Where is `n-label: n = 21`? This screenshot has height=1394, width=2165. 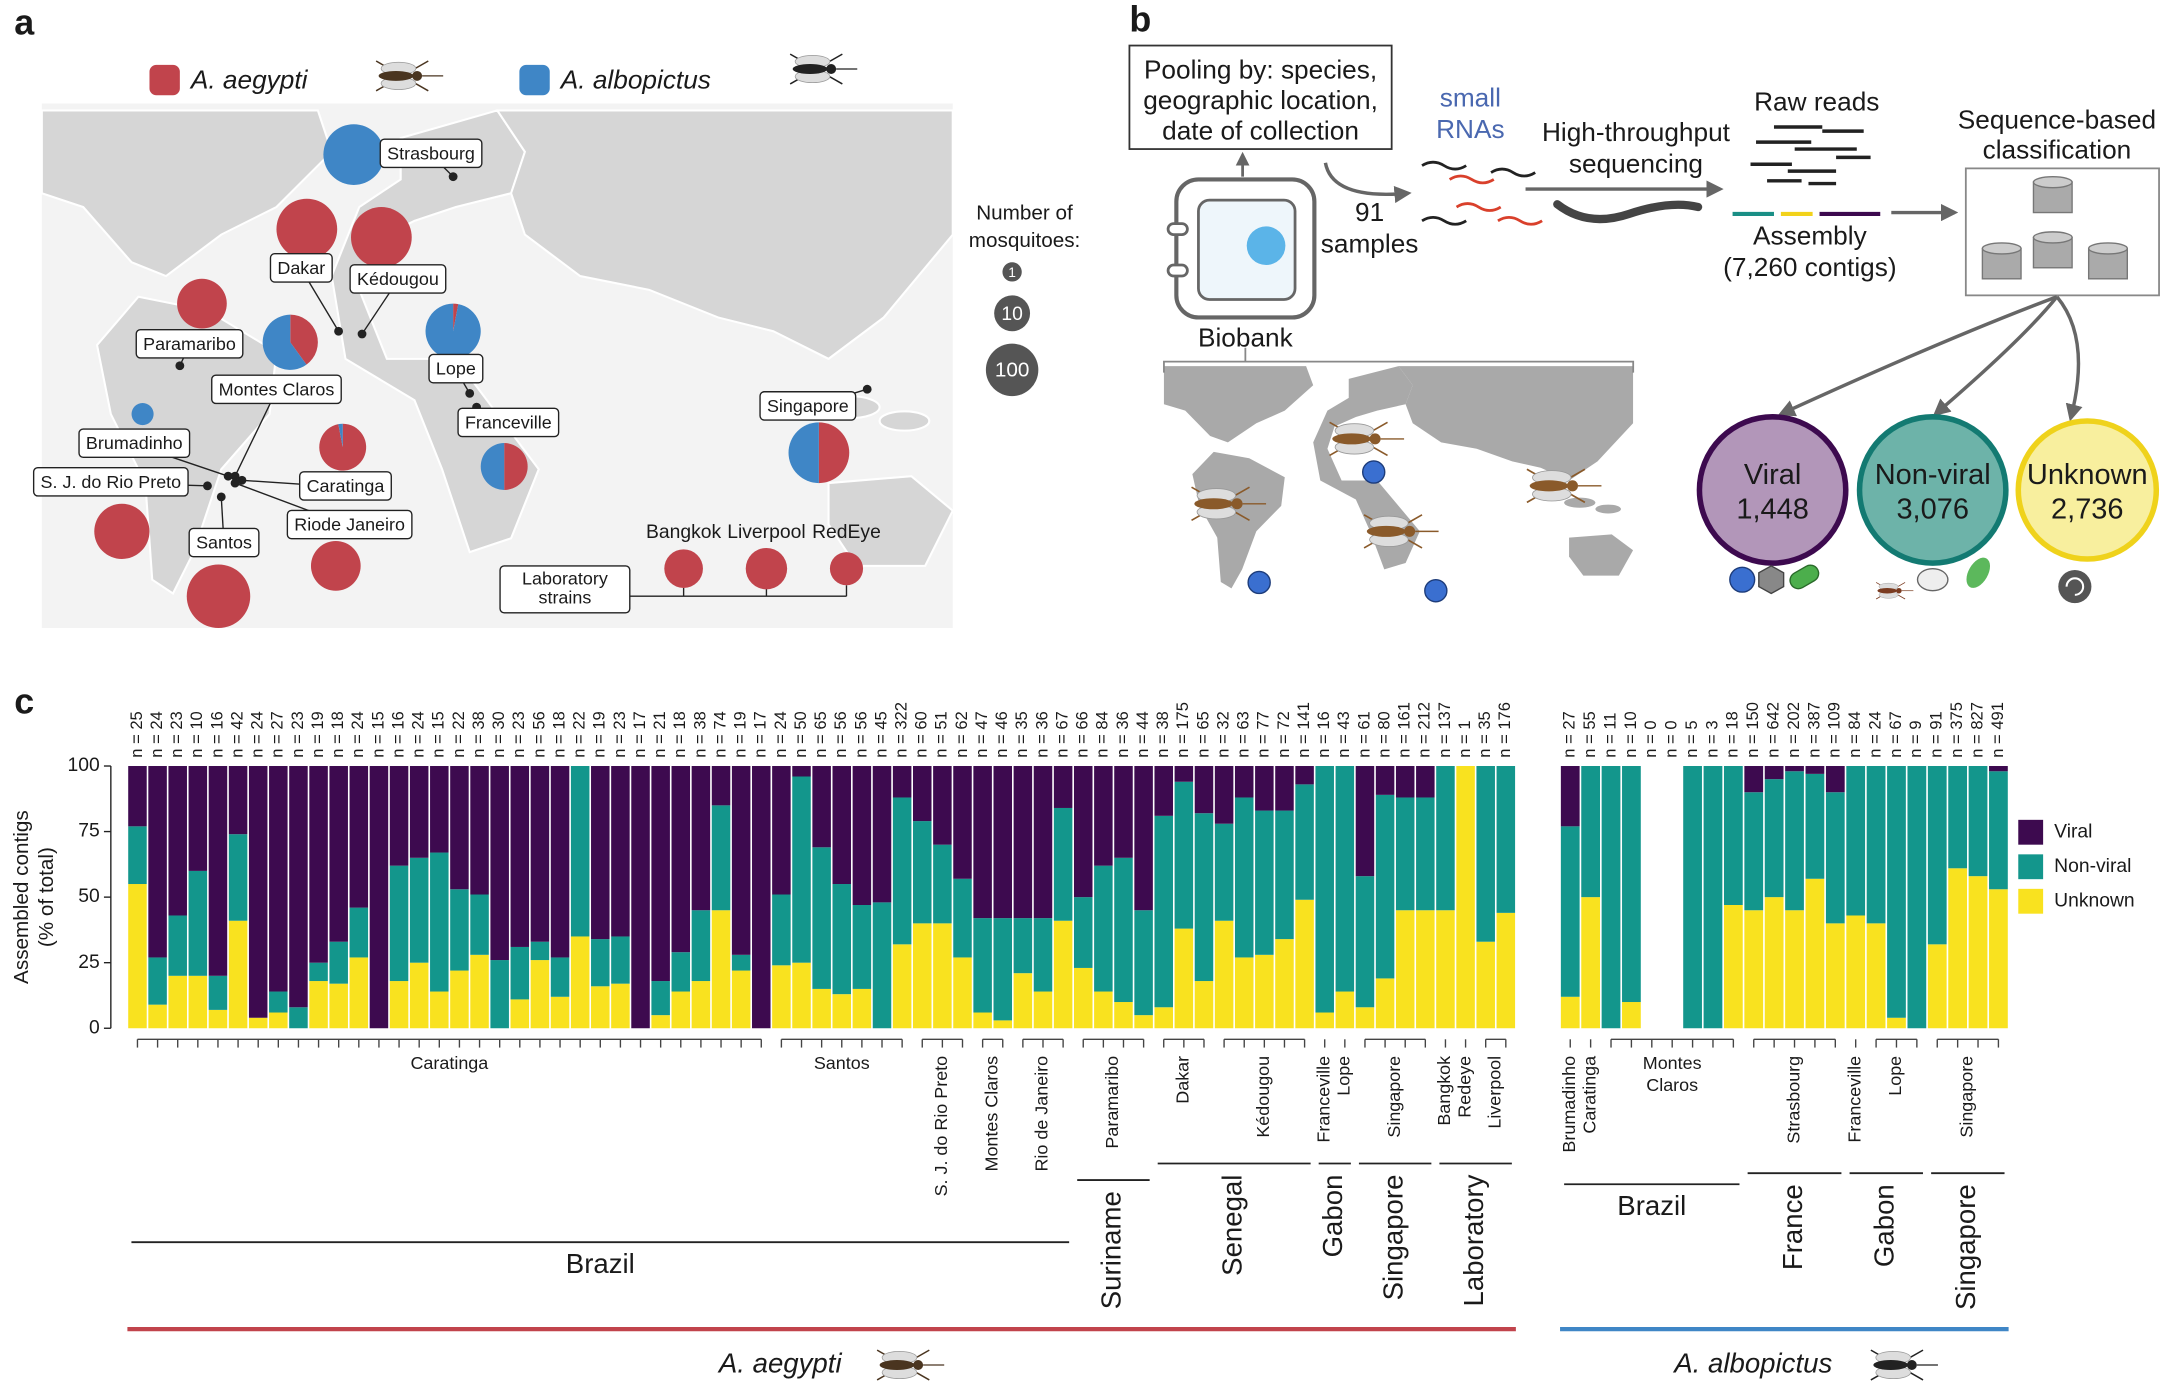 n-label: n = 21 is located at coordinates (659, 734).